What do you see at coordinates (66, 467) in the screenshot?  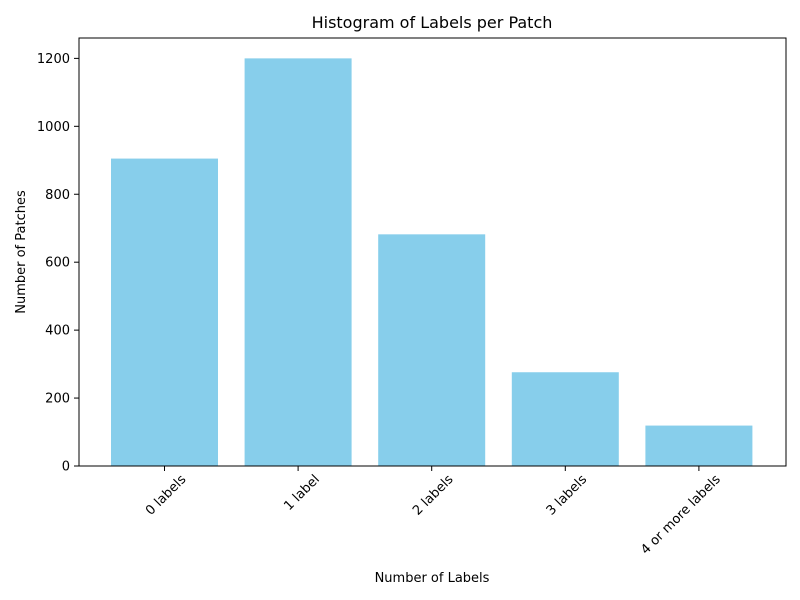 I see `y-tick-label-0: 0` at bounding box center [66, 467].